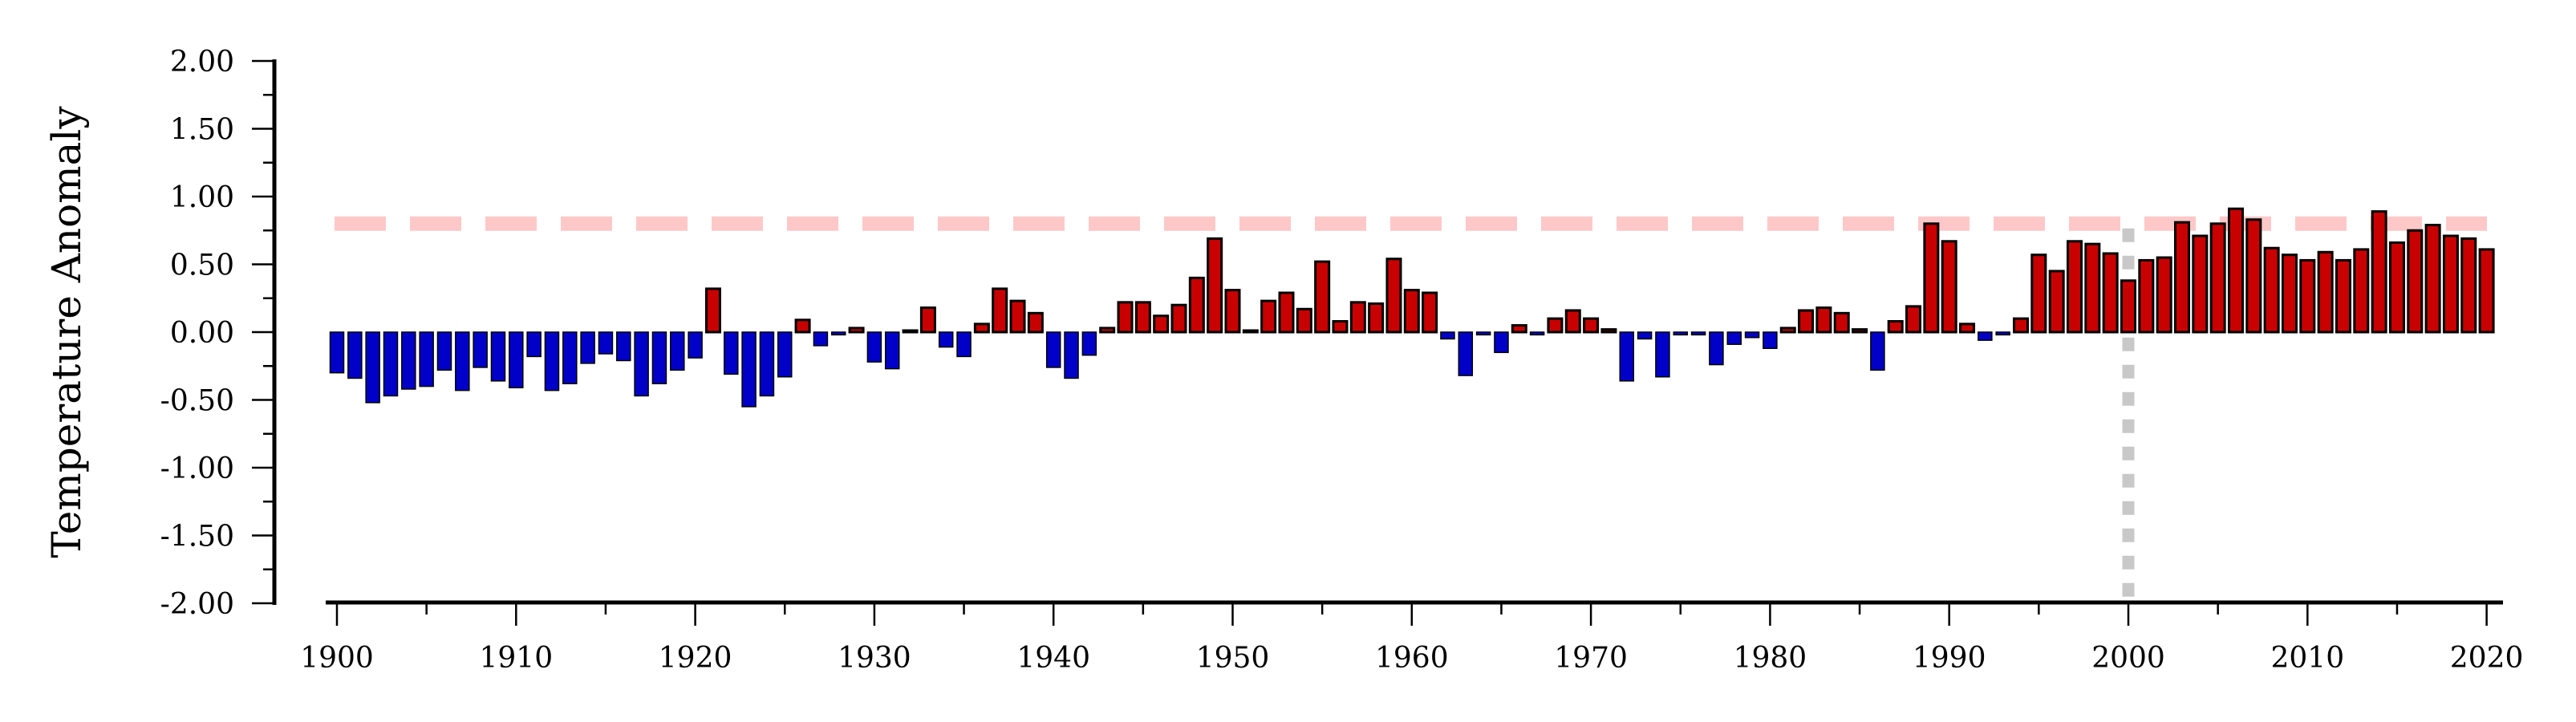 The height and width of the screenshot is (722, 2576). What do you see at coordinates (2110, 293) in the screenshot?
I see `bar-1999` at bounding box center [2110, 293].